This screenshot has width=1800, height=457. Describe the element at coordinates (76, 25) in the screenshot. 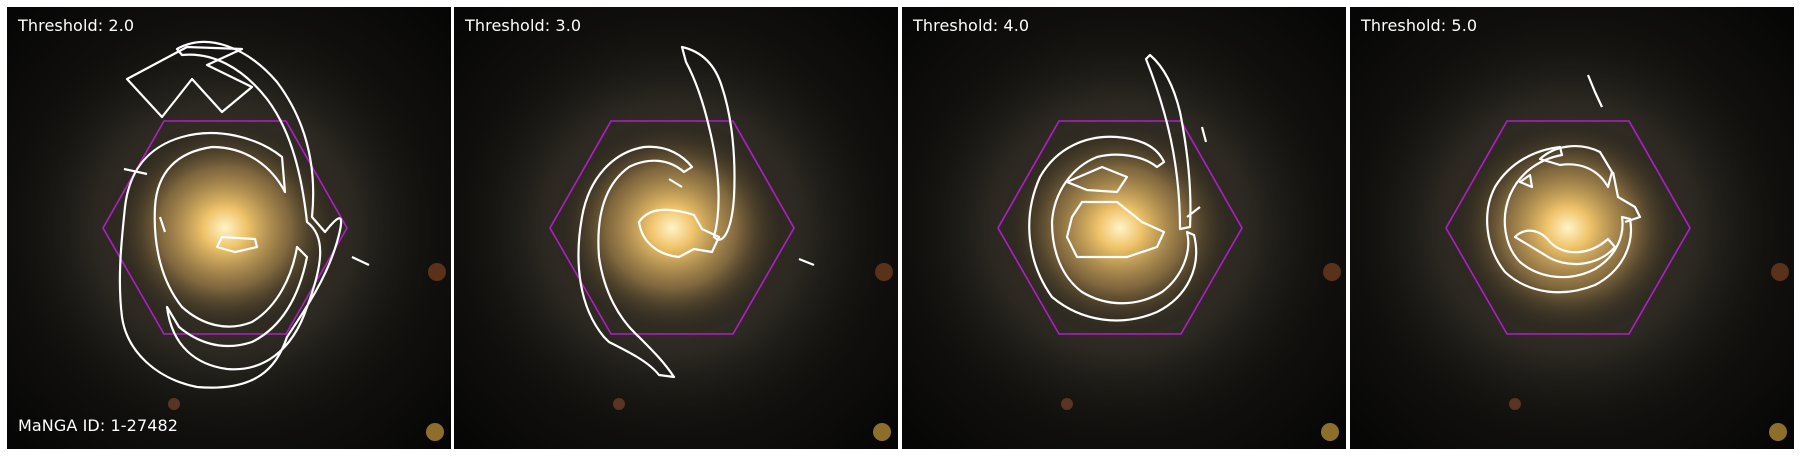

I see `threshold-label: Threshold: 2.0` at that location.